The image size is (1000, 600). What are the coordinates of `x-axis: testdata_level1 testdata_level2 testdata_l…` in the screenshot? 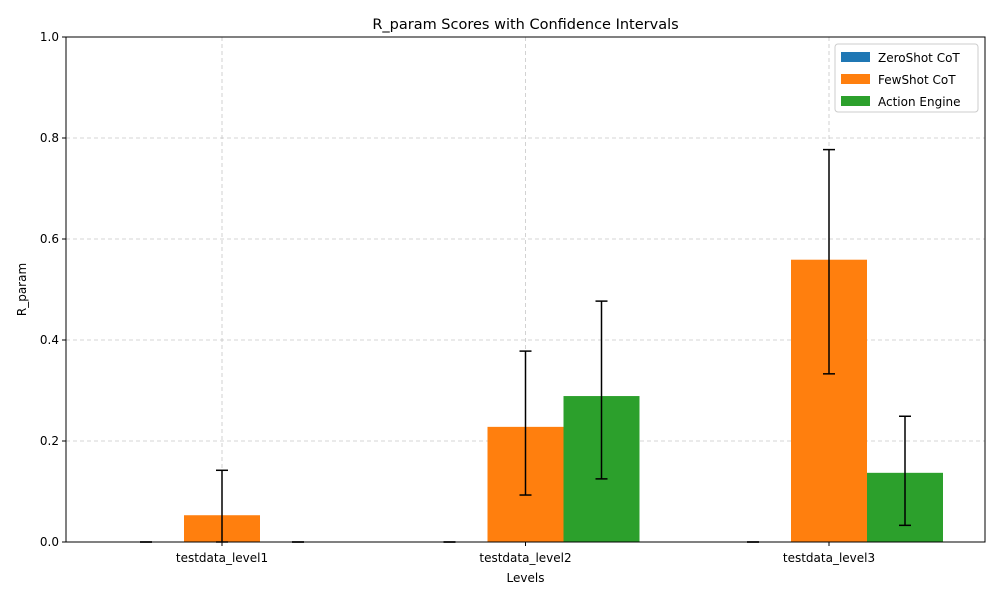 It's located at (525, 553).